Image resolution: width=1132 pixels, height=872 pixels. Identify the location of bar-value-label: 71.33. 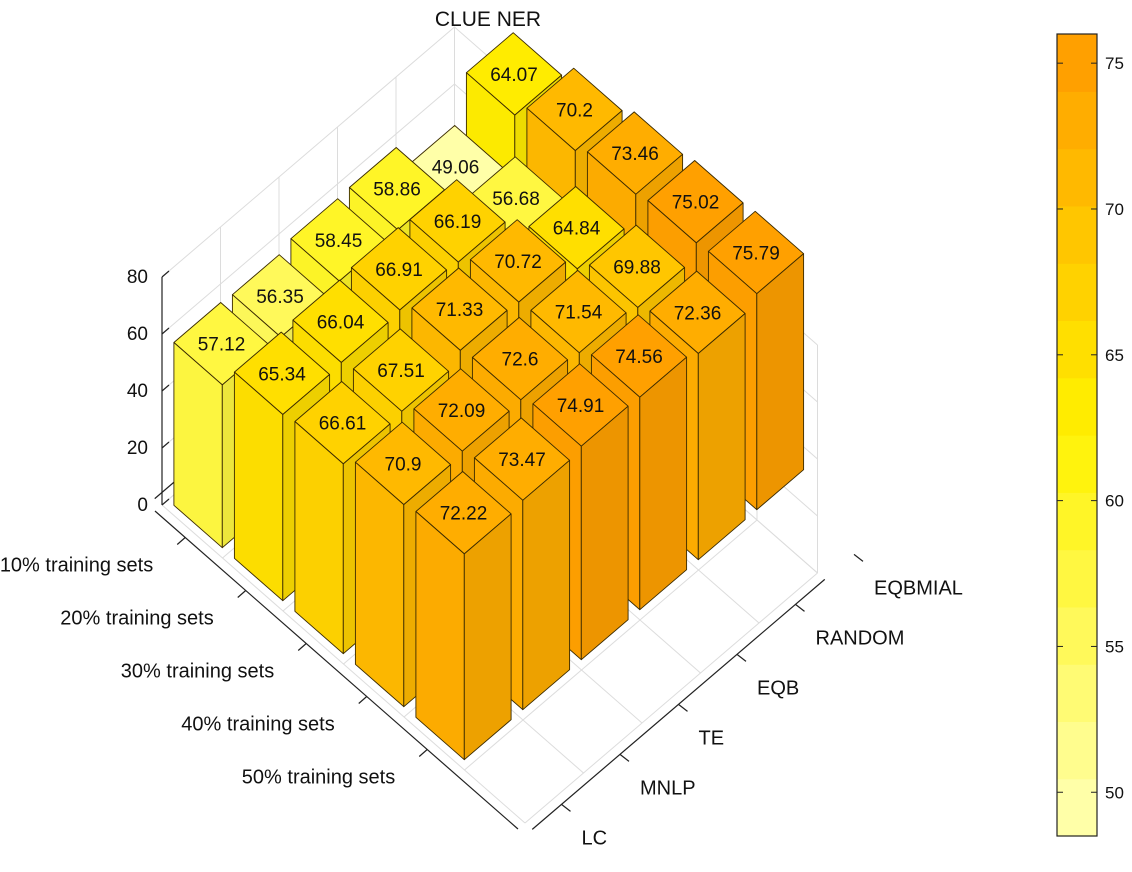
(460, 310).